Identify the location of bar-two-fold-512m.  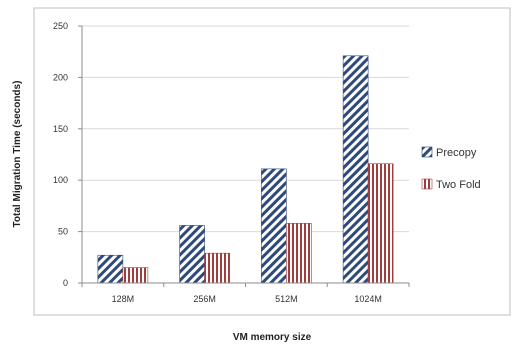
(299, 253).